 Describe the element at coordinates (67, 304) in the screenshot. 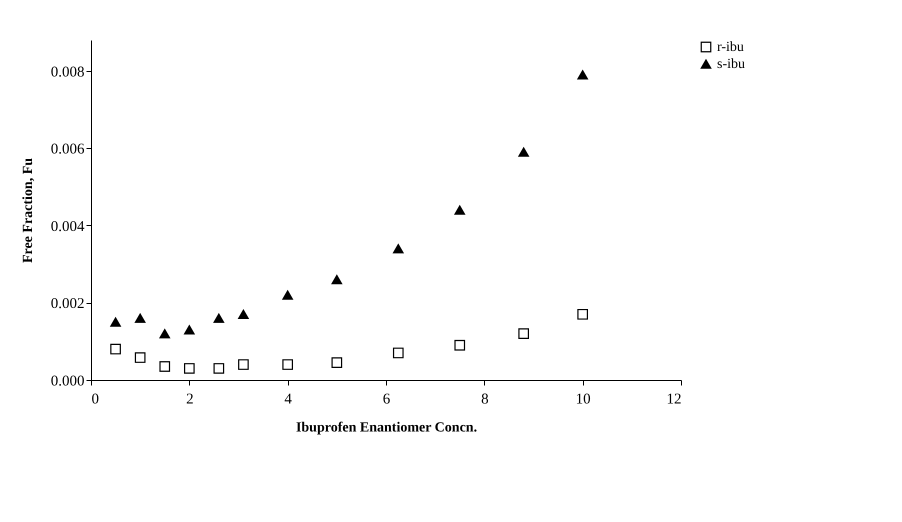

I see `y-tick-label: 0.002` at that location.